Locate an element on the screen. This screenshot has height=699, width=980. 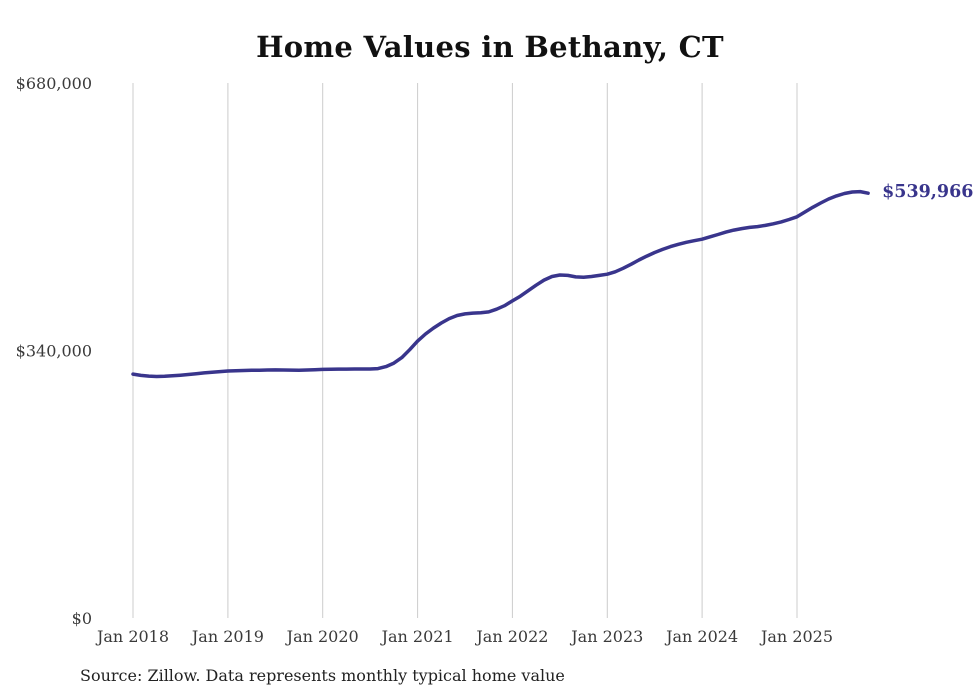
x-tick-label: Jan 2019 is located at coordinates (227, 636).